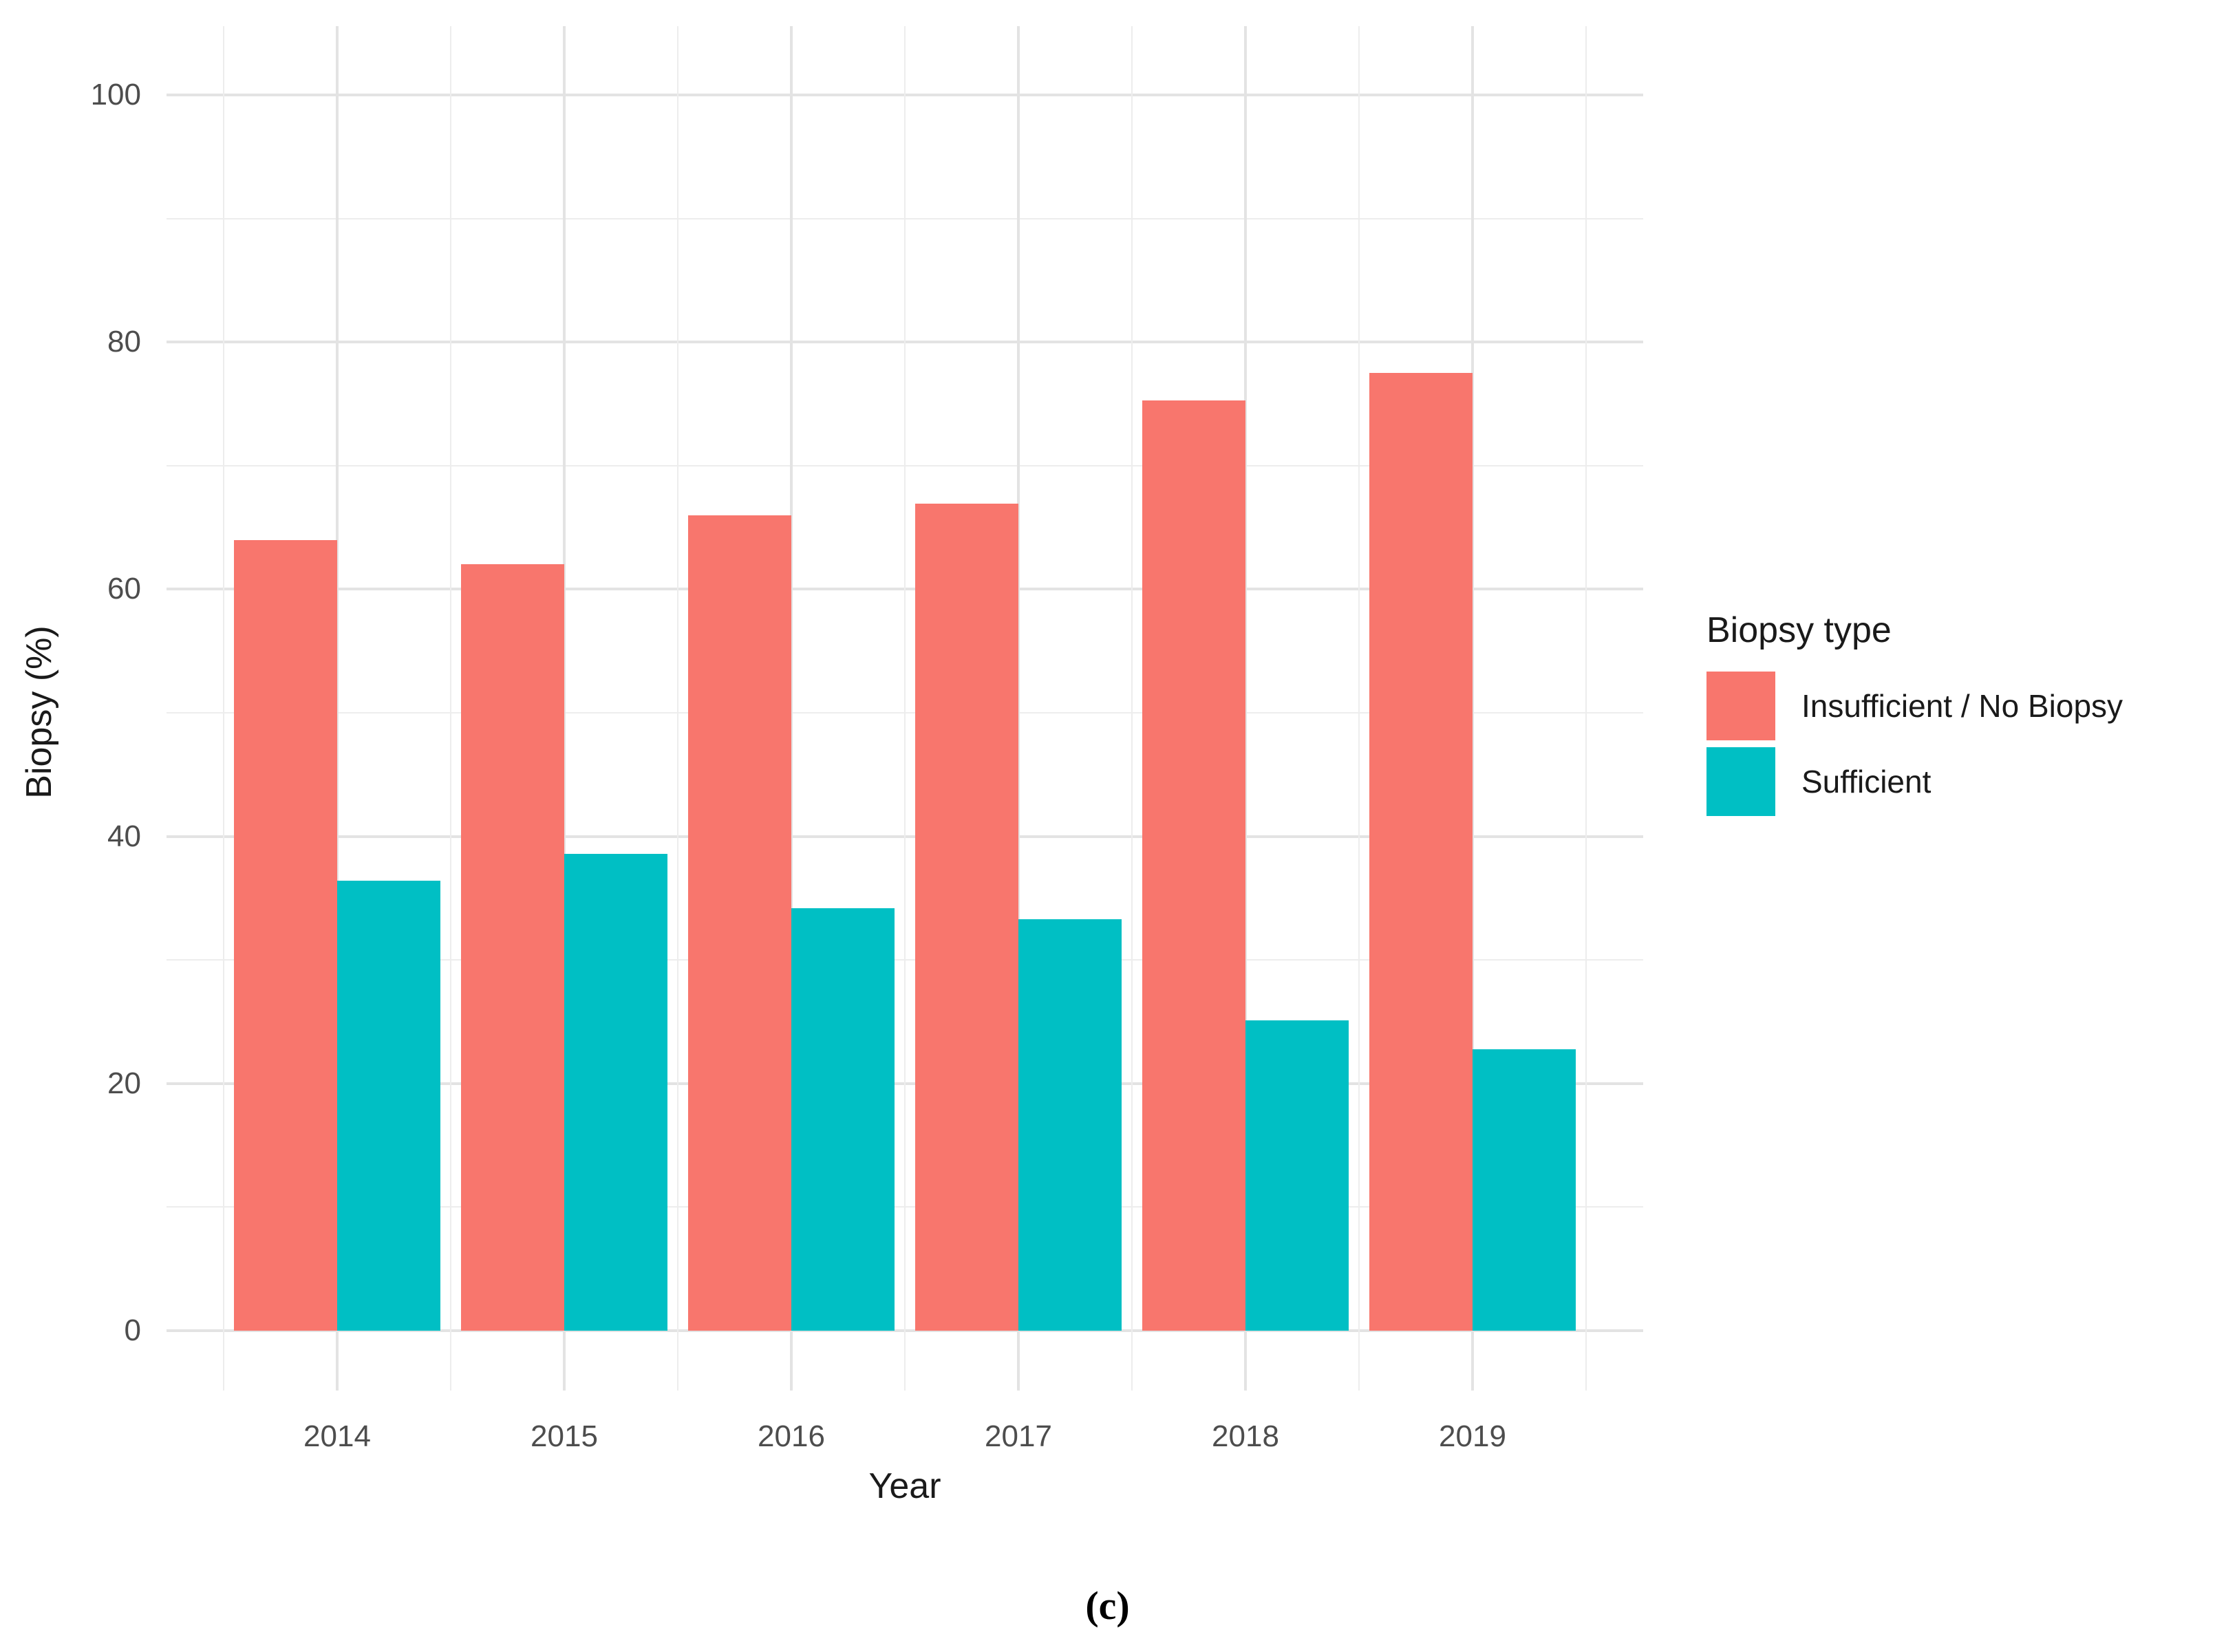  Describe the element at coordinates (1246, 1436) in the screenshot. I see `x-tick-label: 2018` at that location.